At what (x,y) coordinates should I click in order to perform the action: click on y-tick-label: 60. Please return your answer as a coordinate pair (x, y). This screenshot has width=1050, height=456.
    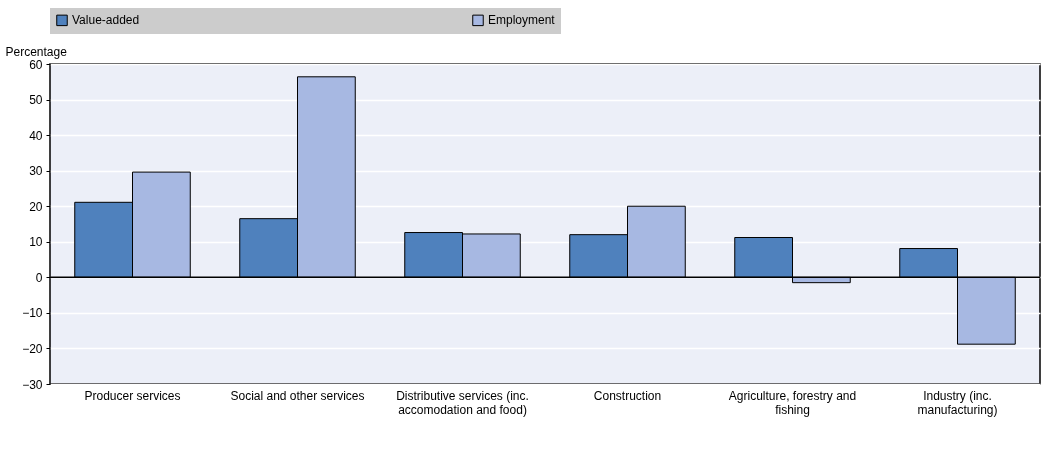
    Looking at the image, I should click on (36, 64).